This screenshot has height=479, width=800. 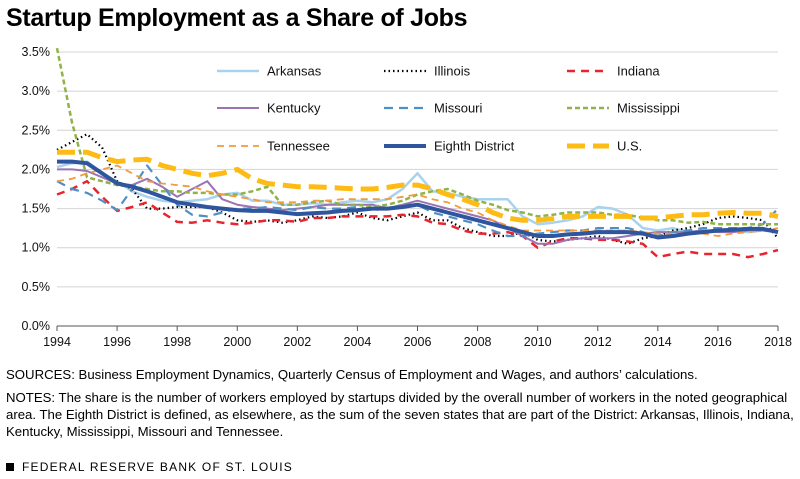 I want to click on y-tick-label: 0.0%, so click(x=36, y=326).